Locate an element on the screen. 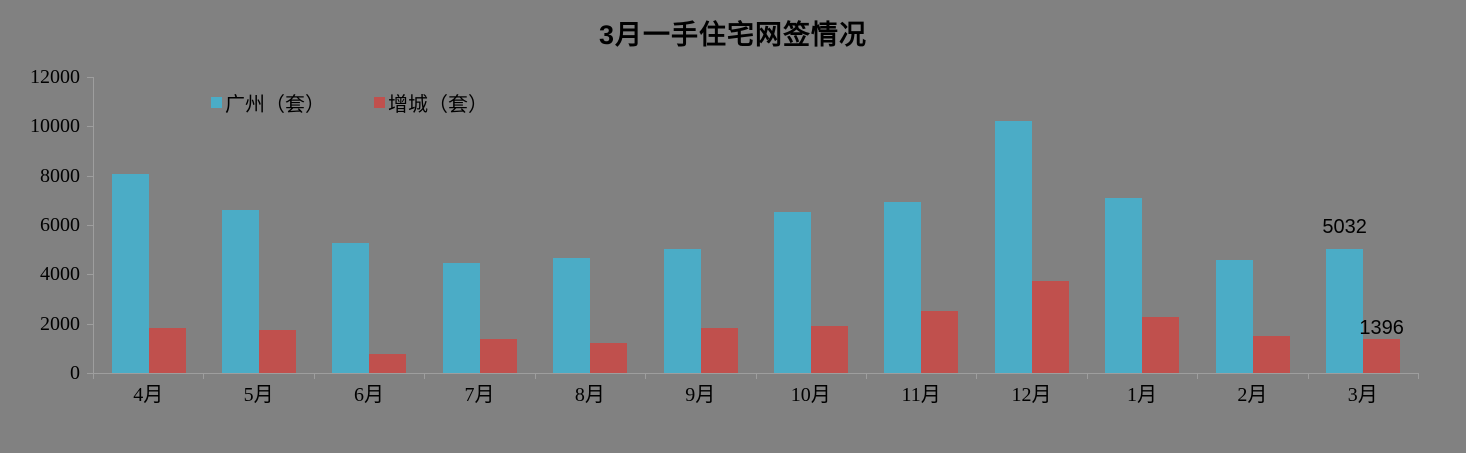 Image resolution: width=1466 pixels, height=453 pixels. x-axis-category-label: 6月 is located at coordinates (369, 395).